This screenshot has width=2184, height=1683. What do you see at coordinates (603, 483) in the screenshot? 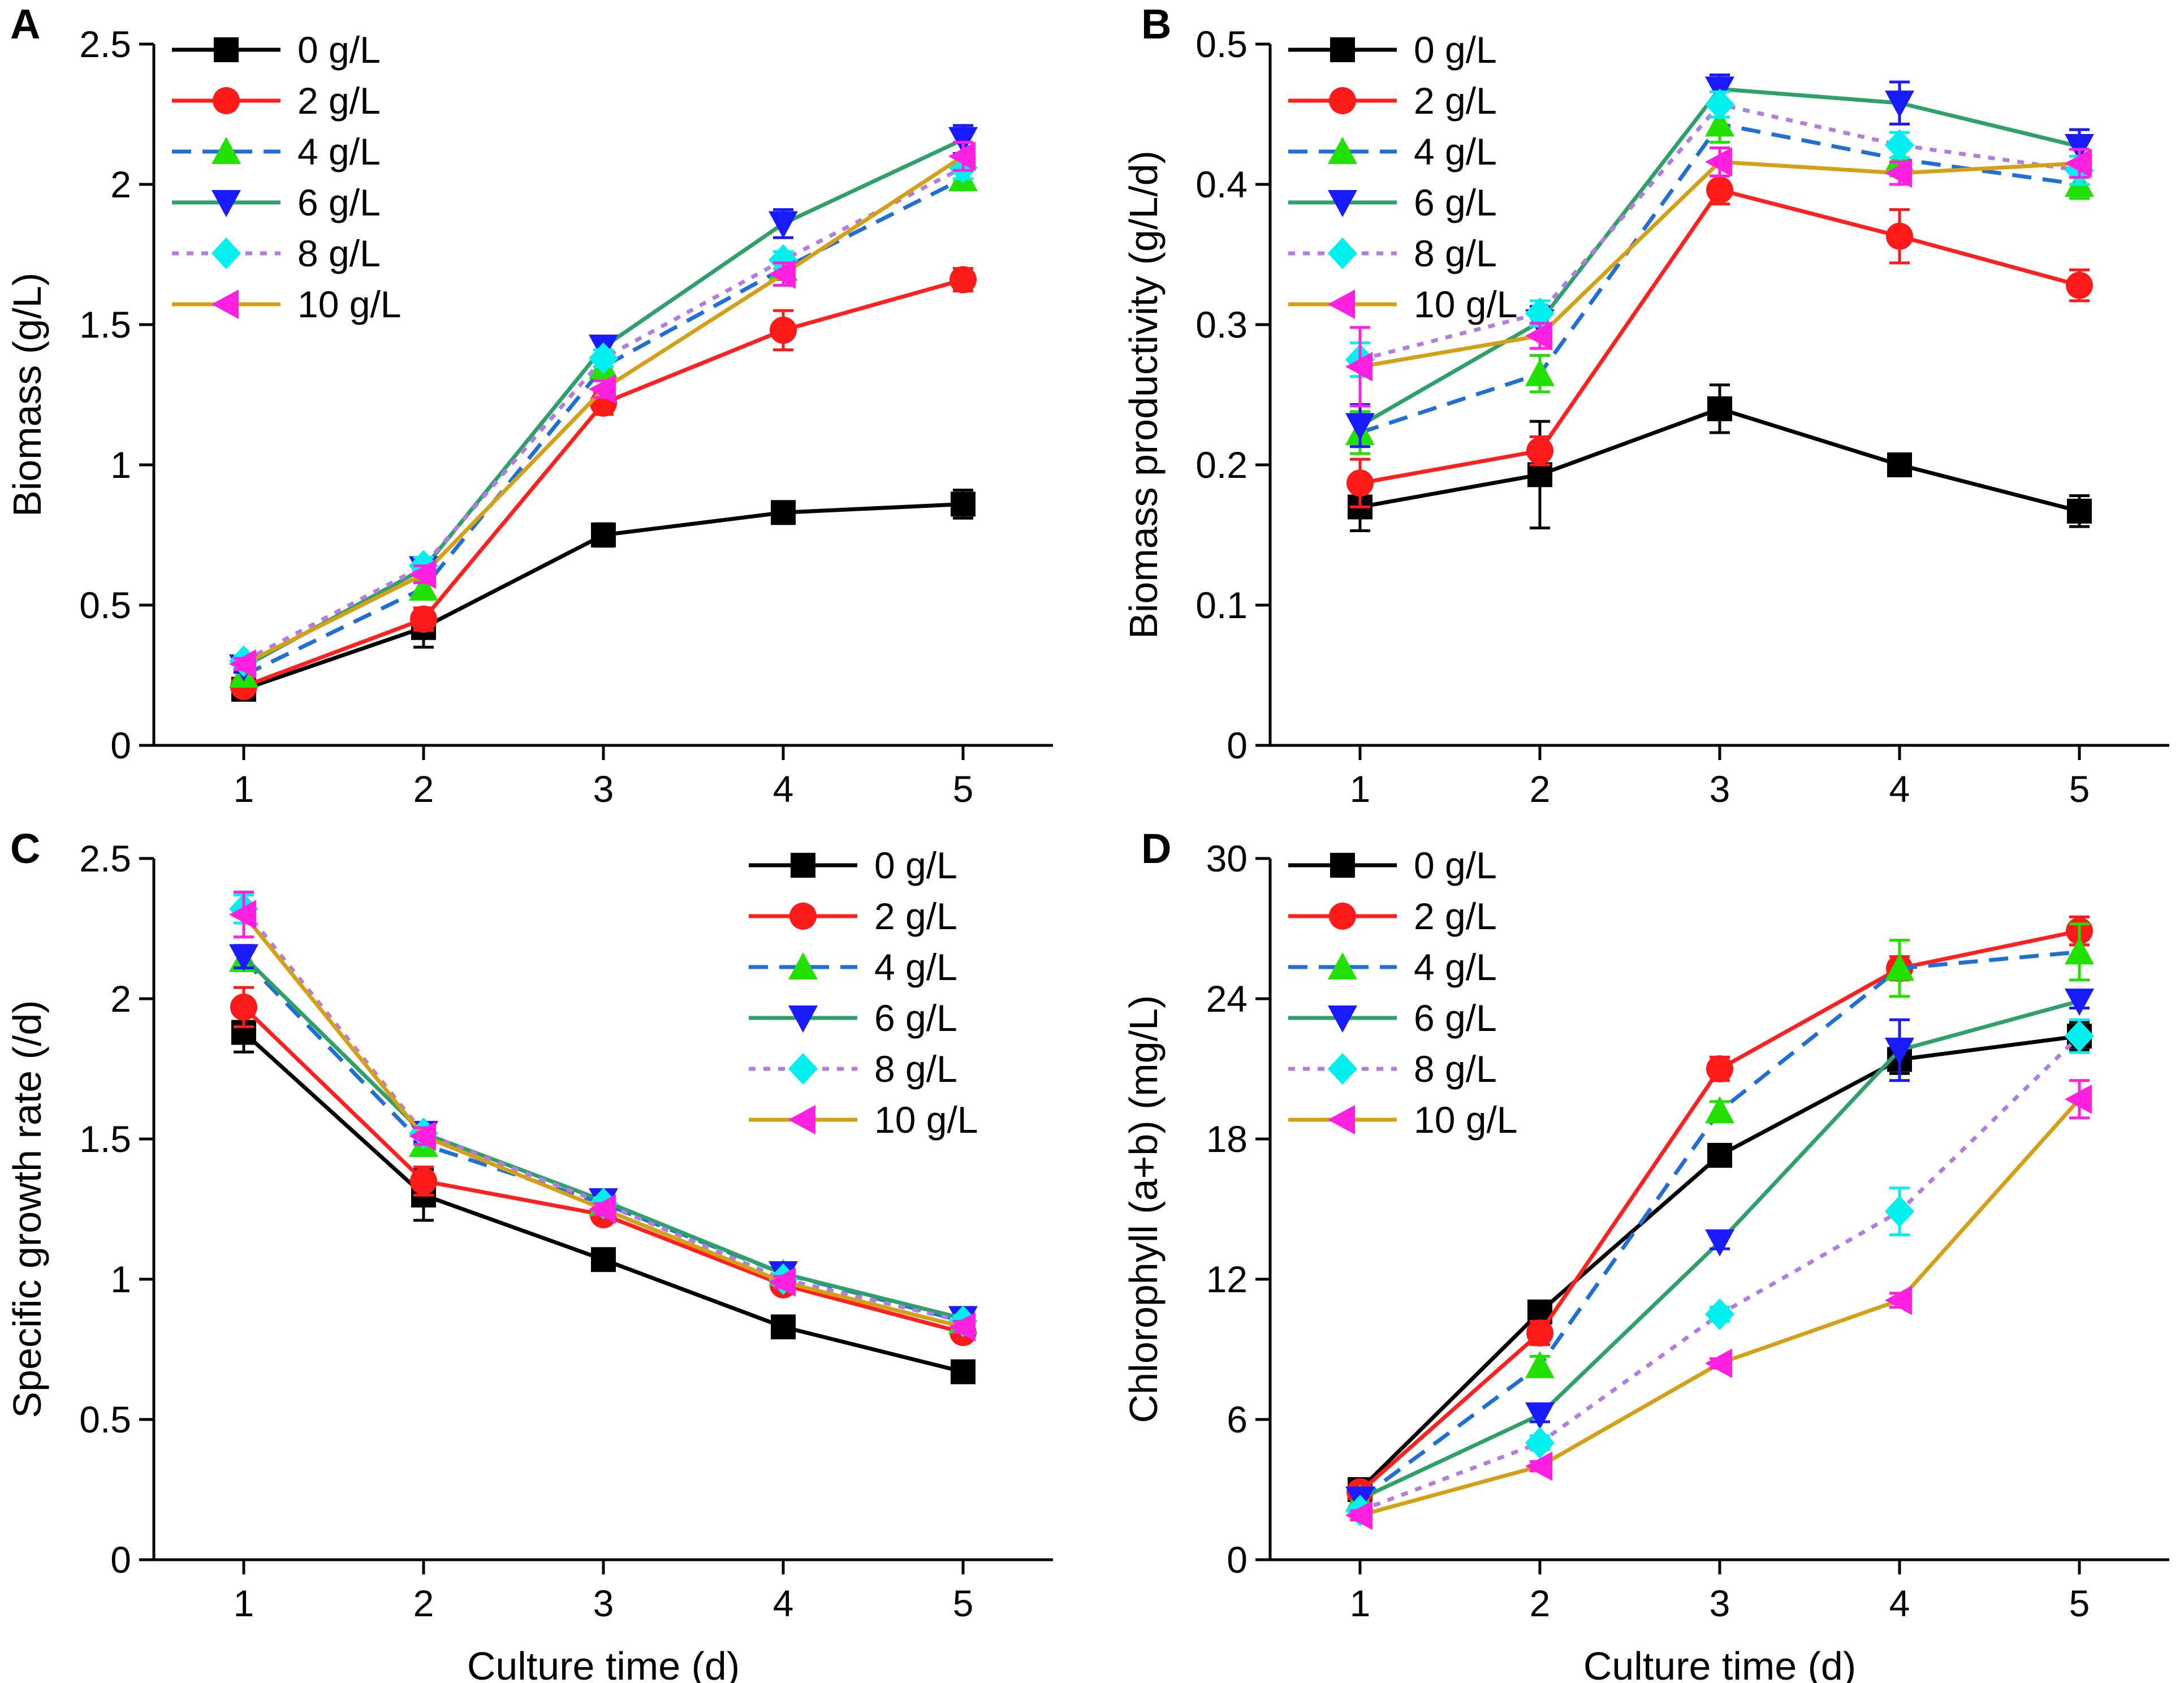
I see `series-2-g-l` at bounding box center [603, 483].